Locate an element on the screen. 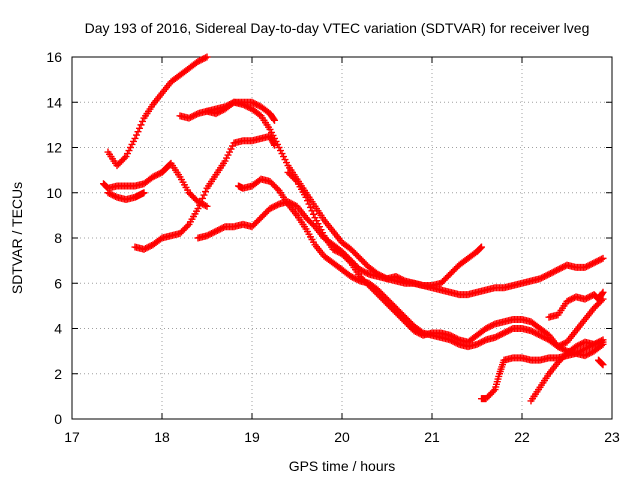 The image size is (640, 480). series-track-c is located at coordinates (126, 196).